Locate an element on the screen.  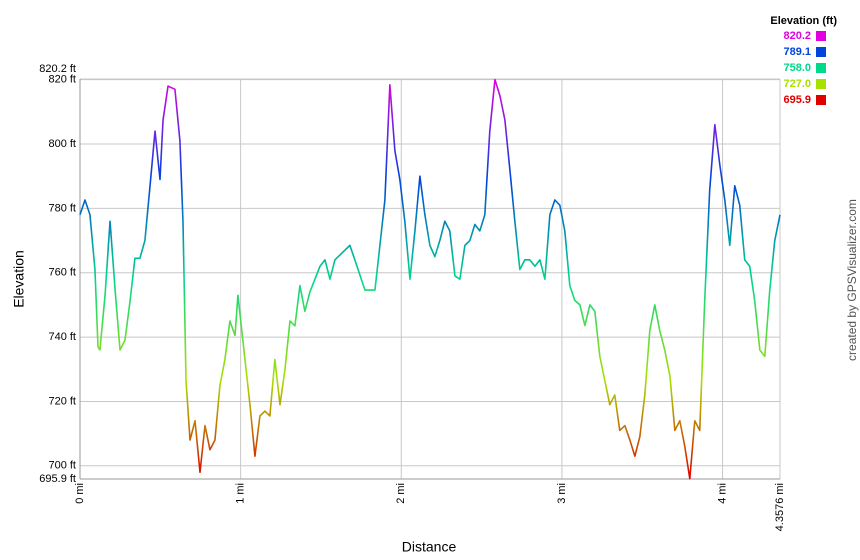
y-axis-title: Elevation is located at coordinates (19, 279).